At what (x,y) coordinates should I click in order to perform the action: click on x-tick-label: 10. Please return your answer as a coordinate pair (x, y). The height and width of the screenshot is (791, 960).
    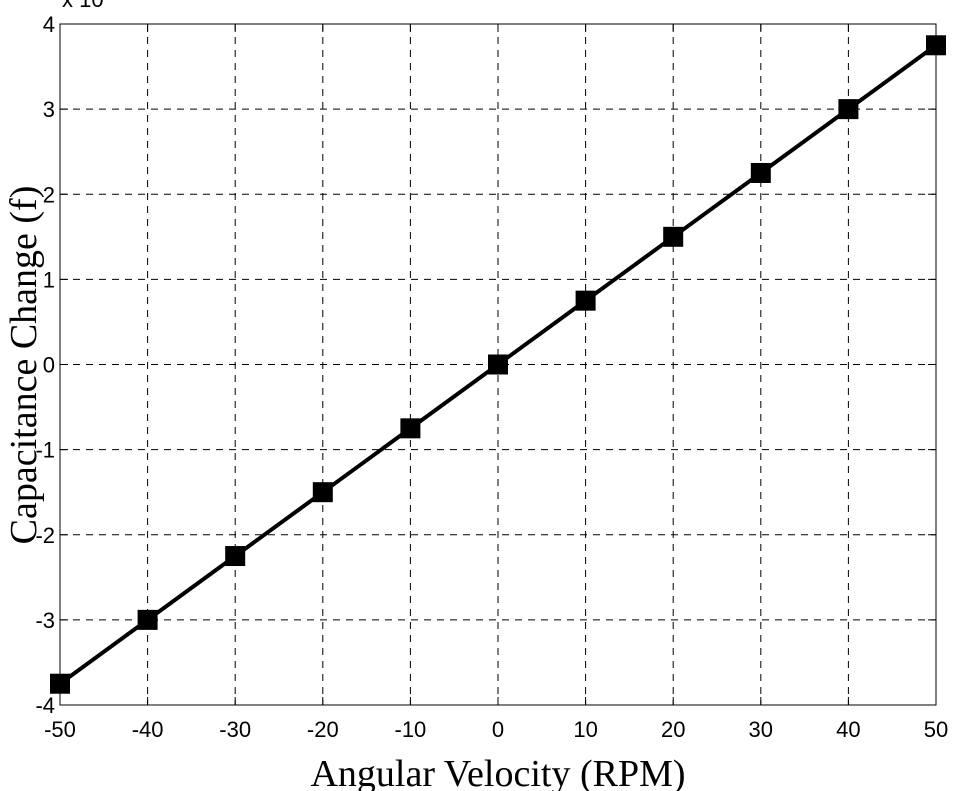
    Looking at the image, I should click on (585, 729).